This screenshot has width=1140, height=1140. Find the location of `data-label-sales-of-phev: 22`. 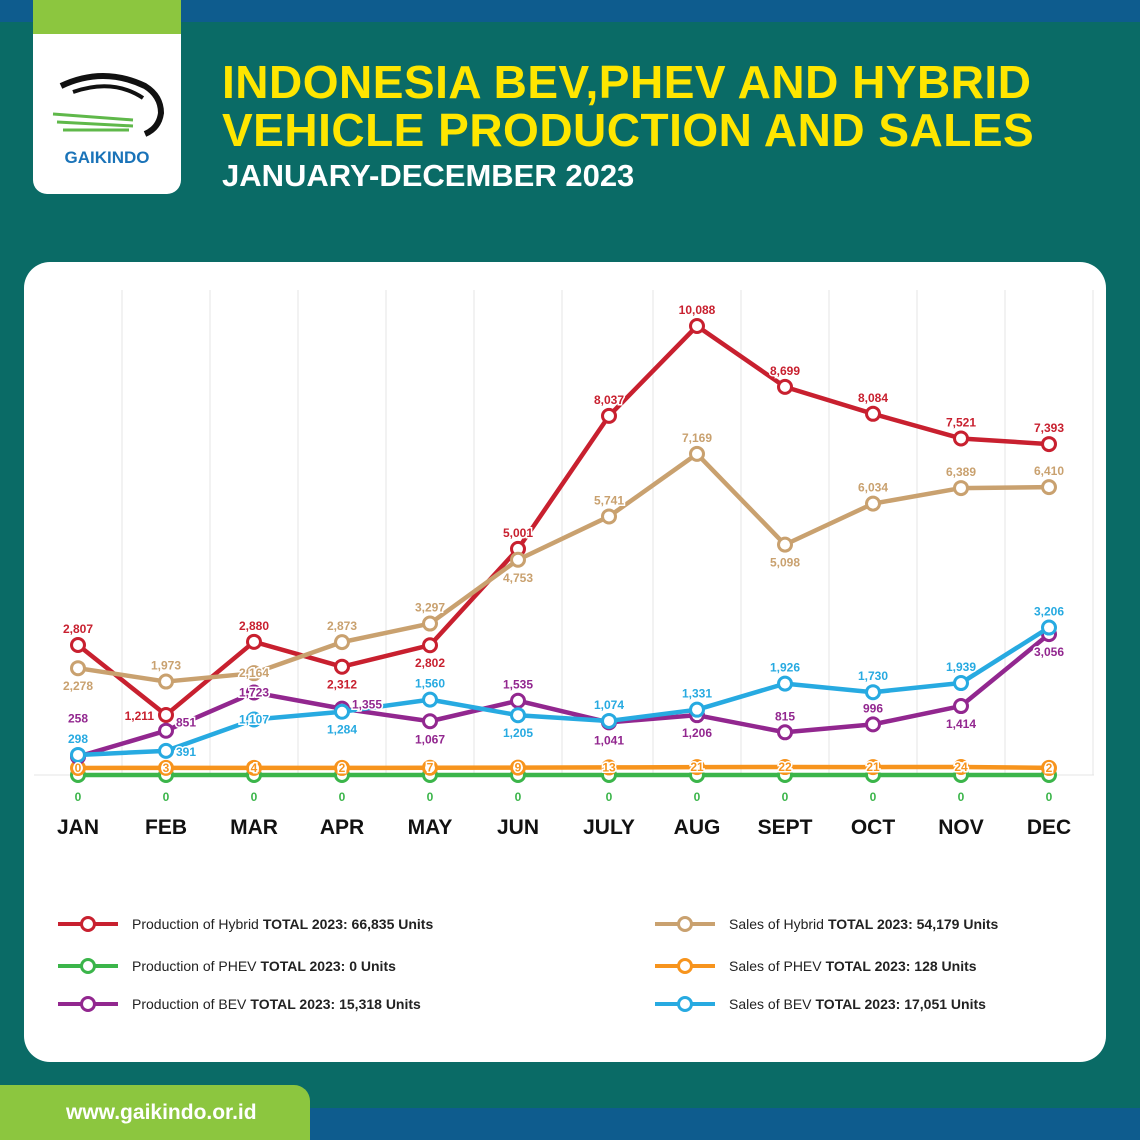

data-label-sales-of-phev: 22 is located at coordinates (785, 767).